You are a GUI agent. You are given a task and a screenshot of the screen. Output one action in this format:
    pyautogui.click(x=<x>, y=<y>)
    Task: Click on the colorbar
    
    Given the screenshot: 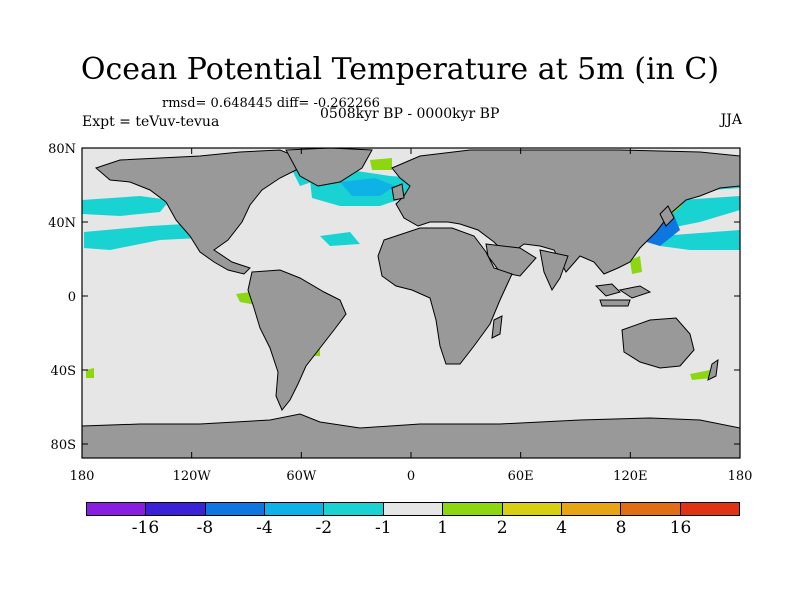 What is the action you would take?
    pyautogui.click(x=413, y=509)
    